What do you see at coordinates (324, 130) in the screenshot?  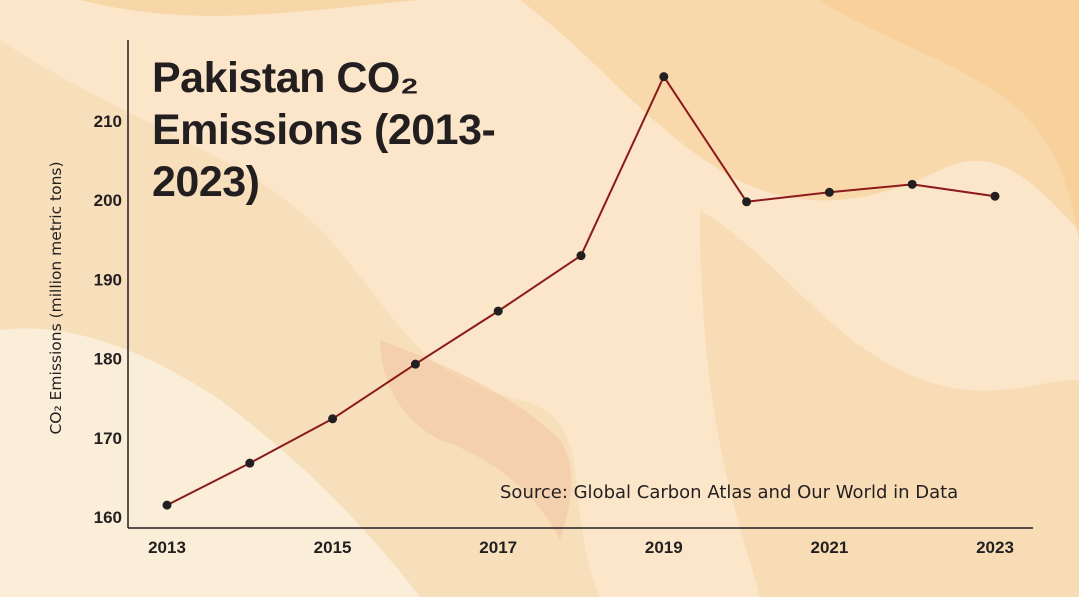 I see `chart-title: Pakistan CO₂ Emissions (2013-2023)` at bounding box center [324, 130].